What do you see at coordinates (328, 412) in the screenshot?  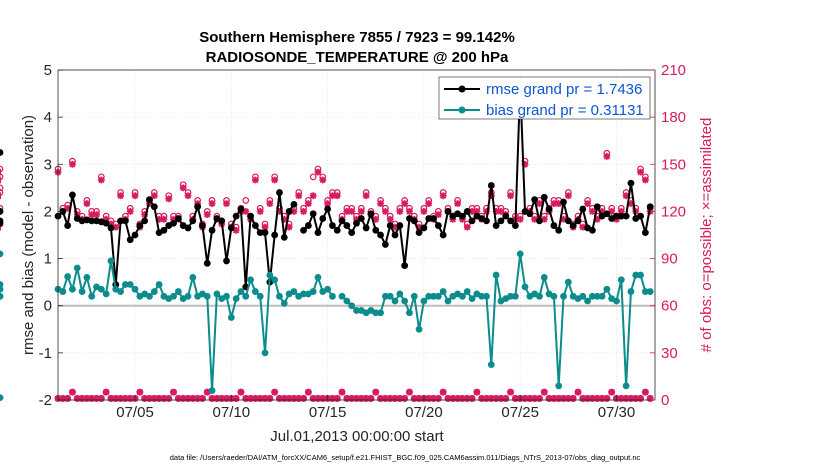 I see `x-tick-label: 07/15` at bounding box center [328, 412].